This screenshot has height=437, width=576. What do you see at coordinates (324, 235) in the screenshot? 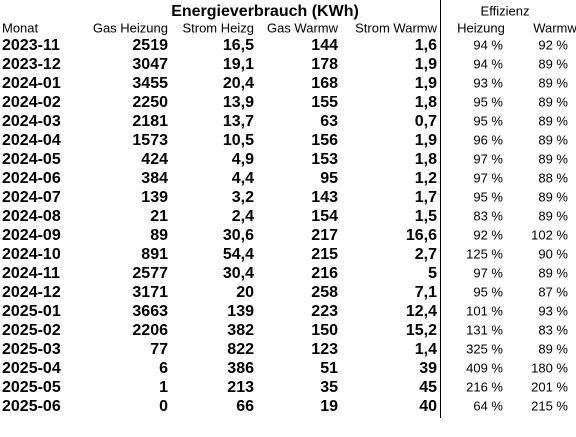
I see `cell: 217` at bounding box center [324, 235].